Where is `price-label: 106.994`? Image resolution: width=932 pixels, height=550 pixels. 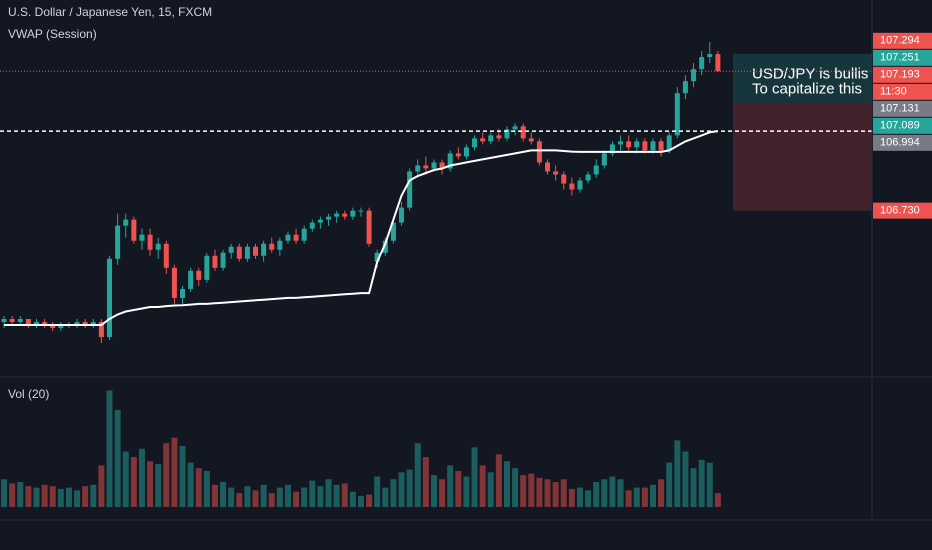
price-label: 106.994 is located at coordinates (900, 143).